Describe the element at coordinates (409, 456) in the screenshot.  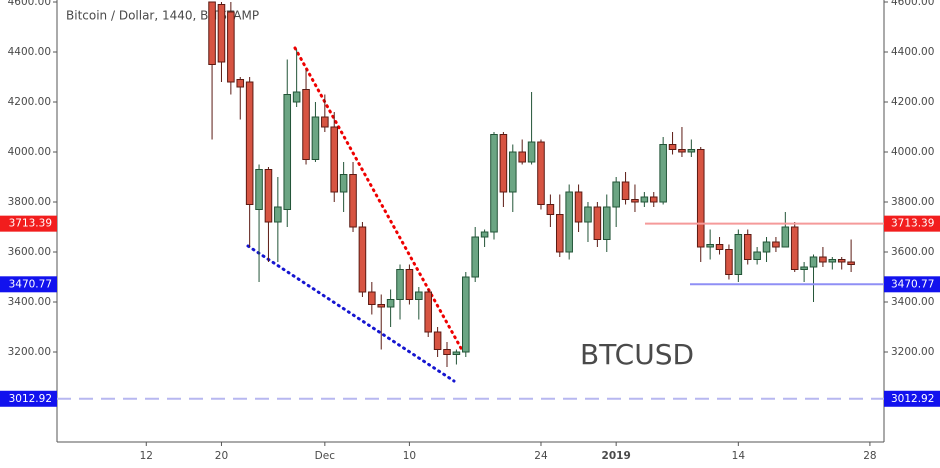
I see `x-tick-label: 10` at that location.